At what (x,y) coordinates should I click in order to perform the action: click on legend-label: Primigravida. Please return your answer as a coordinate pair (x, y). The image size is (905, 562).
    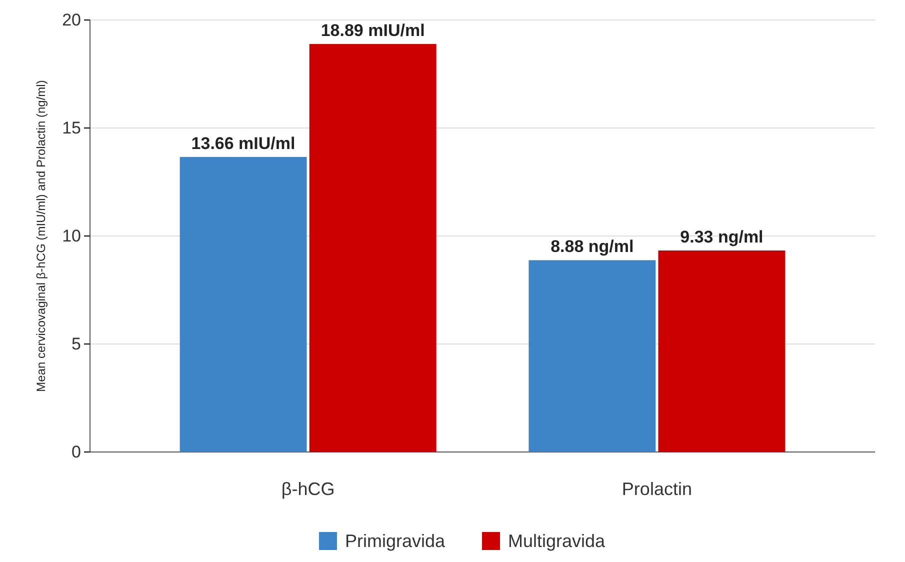
    Looking at the image, I should click on (395, 541).